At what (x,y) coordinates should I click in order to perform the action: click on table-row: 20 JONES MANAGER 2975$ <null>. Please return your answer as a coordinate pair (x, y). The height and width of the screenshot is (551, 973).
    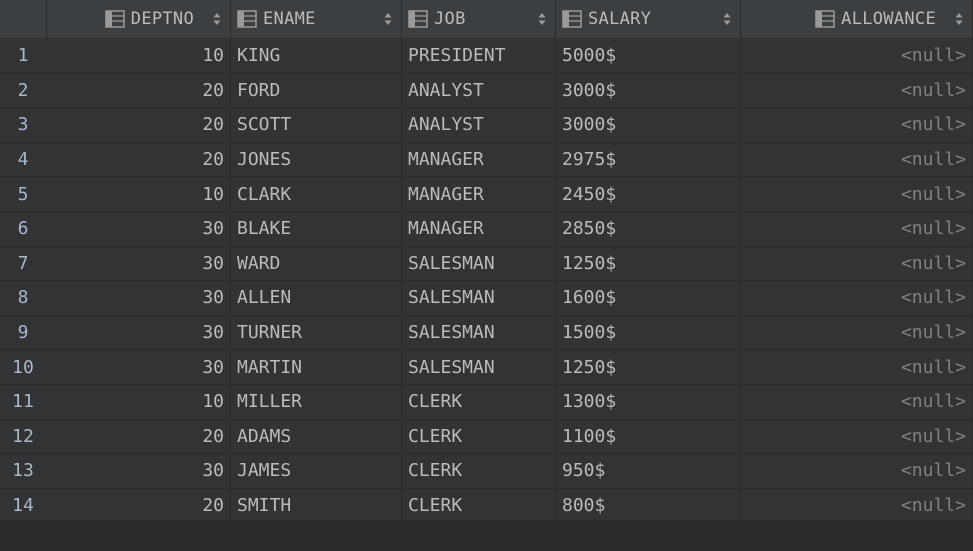
    Looking at the image, I should click on (509, 160).